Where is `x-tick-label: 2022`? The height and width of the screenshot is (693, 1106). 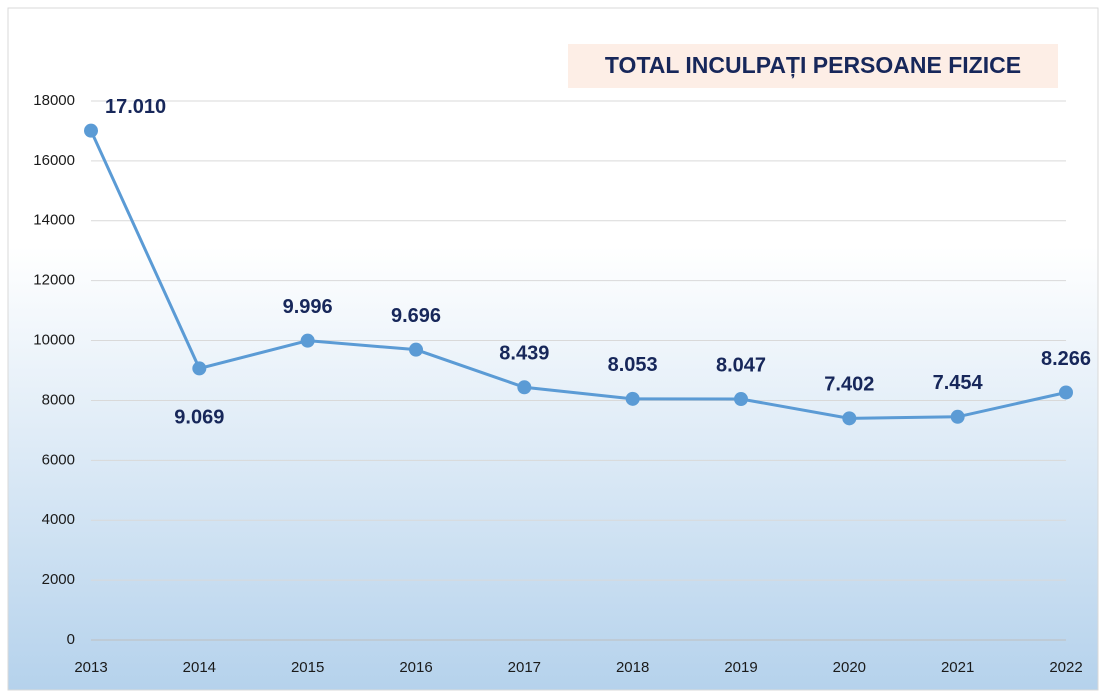 x-tick-label: 2022 is located at coordinates (1065, 667).